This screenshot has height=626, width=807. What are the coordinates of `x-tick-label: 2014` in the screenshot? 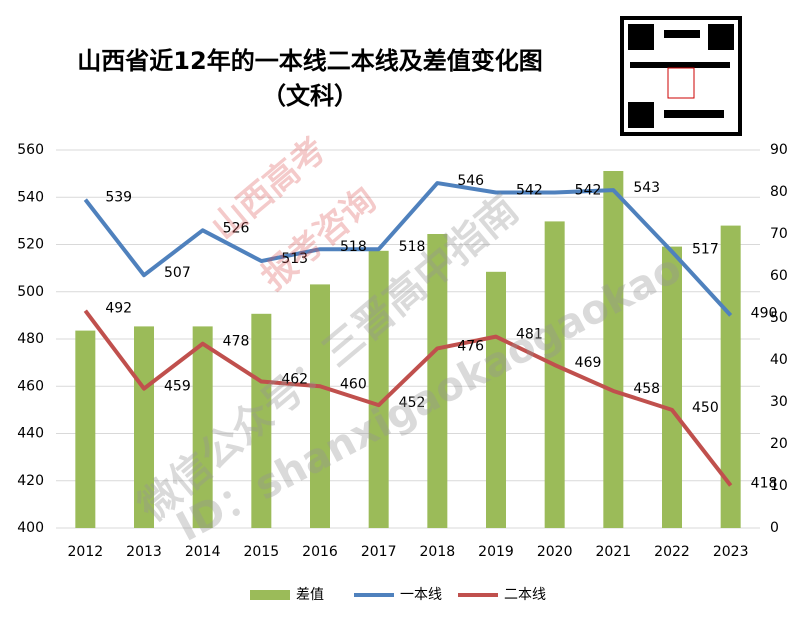 It's located at (203, 552).